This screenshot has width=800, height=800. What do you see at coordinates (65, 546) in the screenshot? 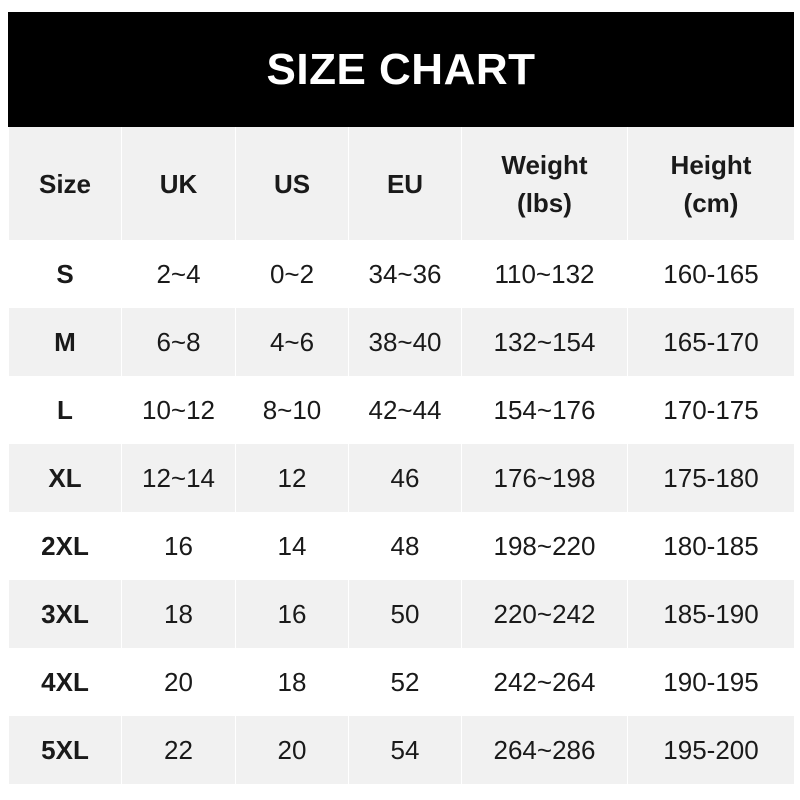
I see `cell-size: 2XL` at bounding box center [65, 546].